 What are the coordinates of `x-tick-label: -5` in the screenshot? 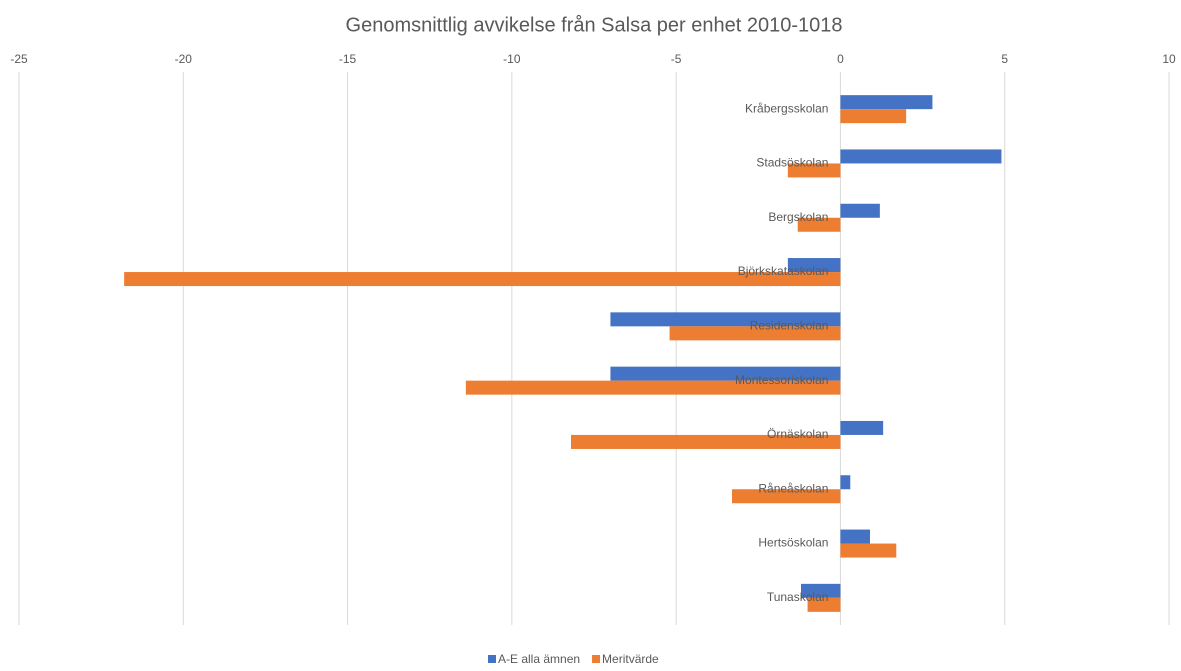 It's located at (676, 59).